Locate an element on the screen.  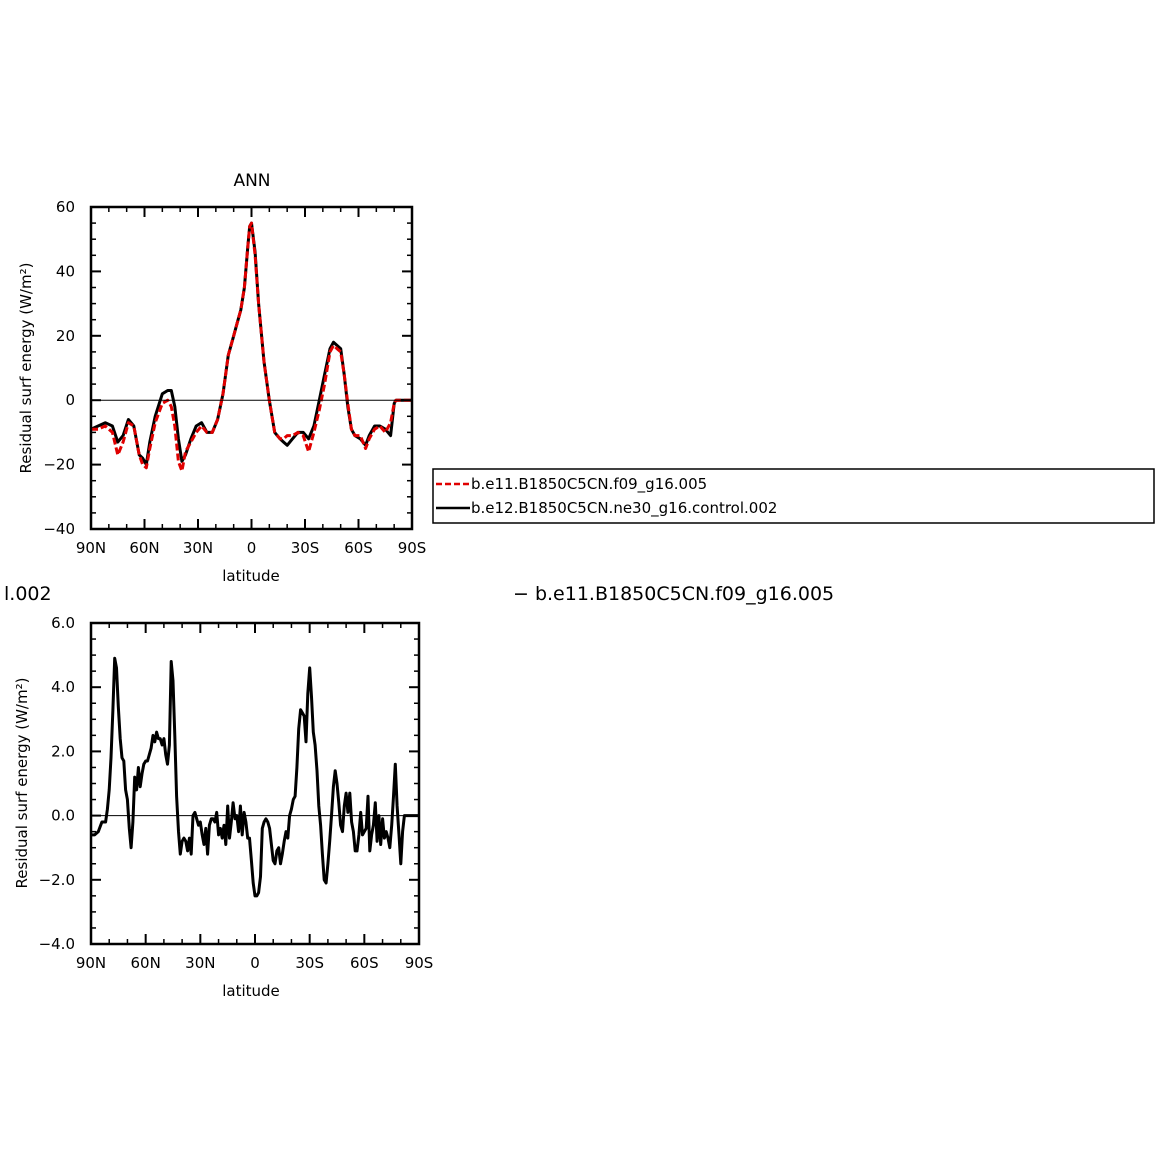
top-y-tick-label-3: 20 is located at coordinates (65, 336).